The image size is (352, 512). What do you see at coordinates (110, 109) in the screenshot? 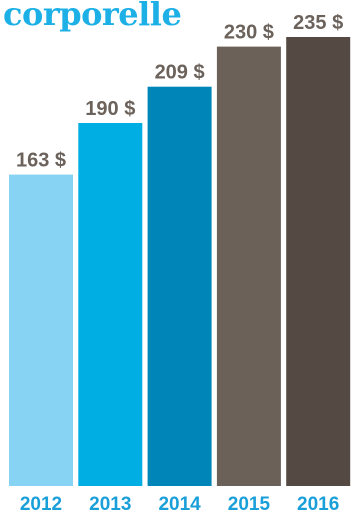
I see `value-label-2013: 190 $` at bounding box center [110, 109].